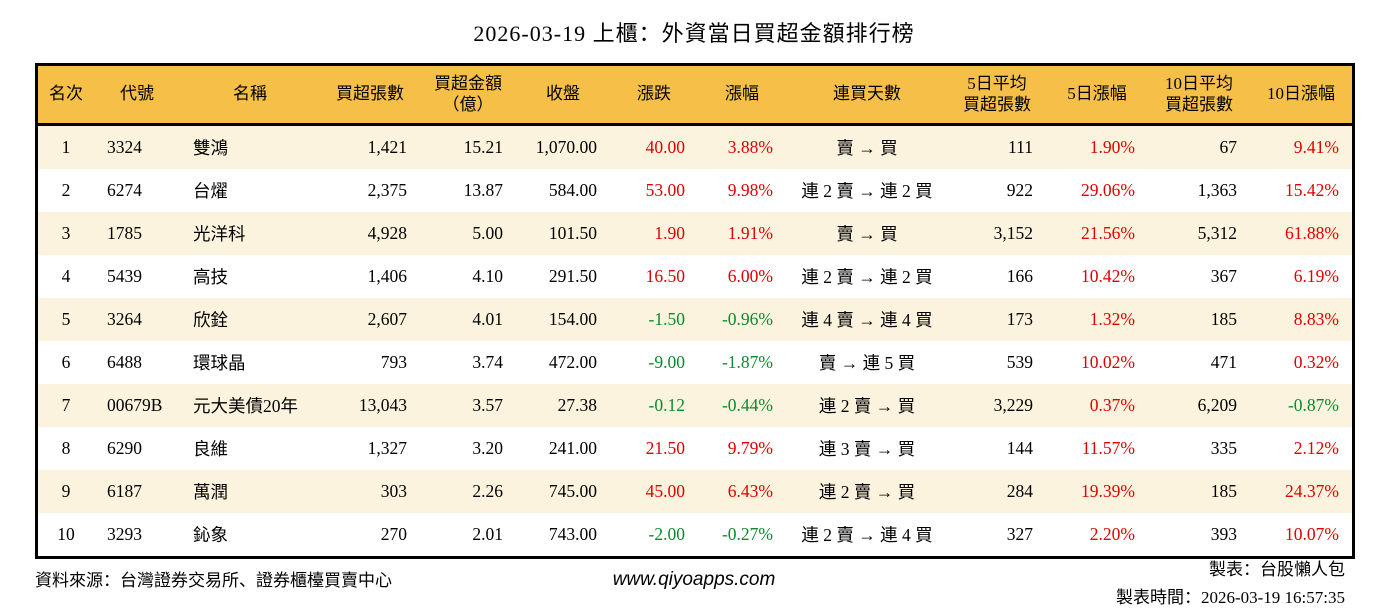 This screenshot has width=1388, height=612. Describe the element at coordinates (1019, 190) in the screenshot. I see `cell-avg5: 922` at that location.